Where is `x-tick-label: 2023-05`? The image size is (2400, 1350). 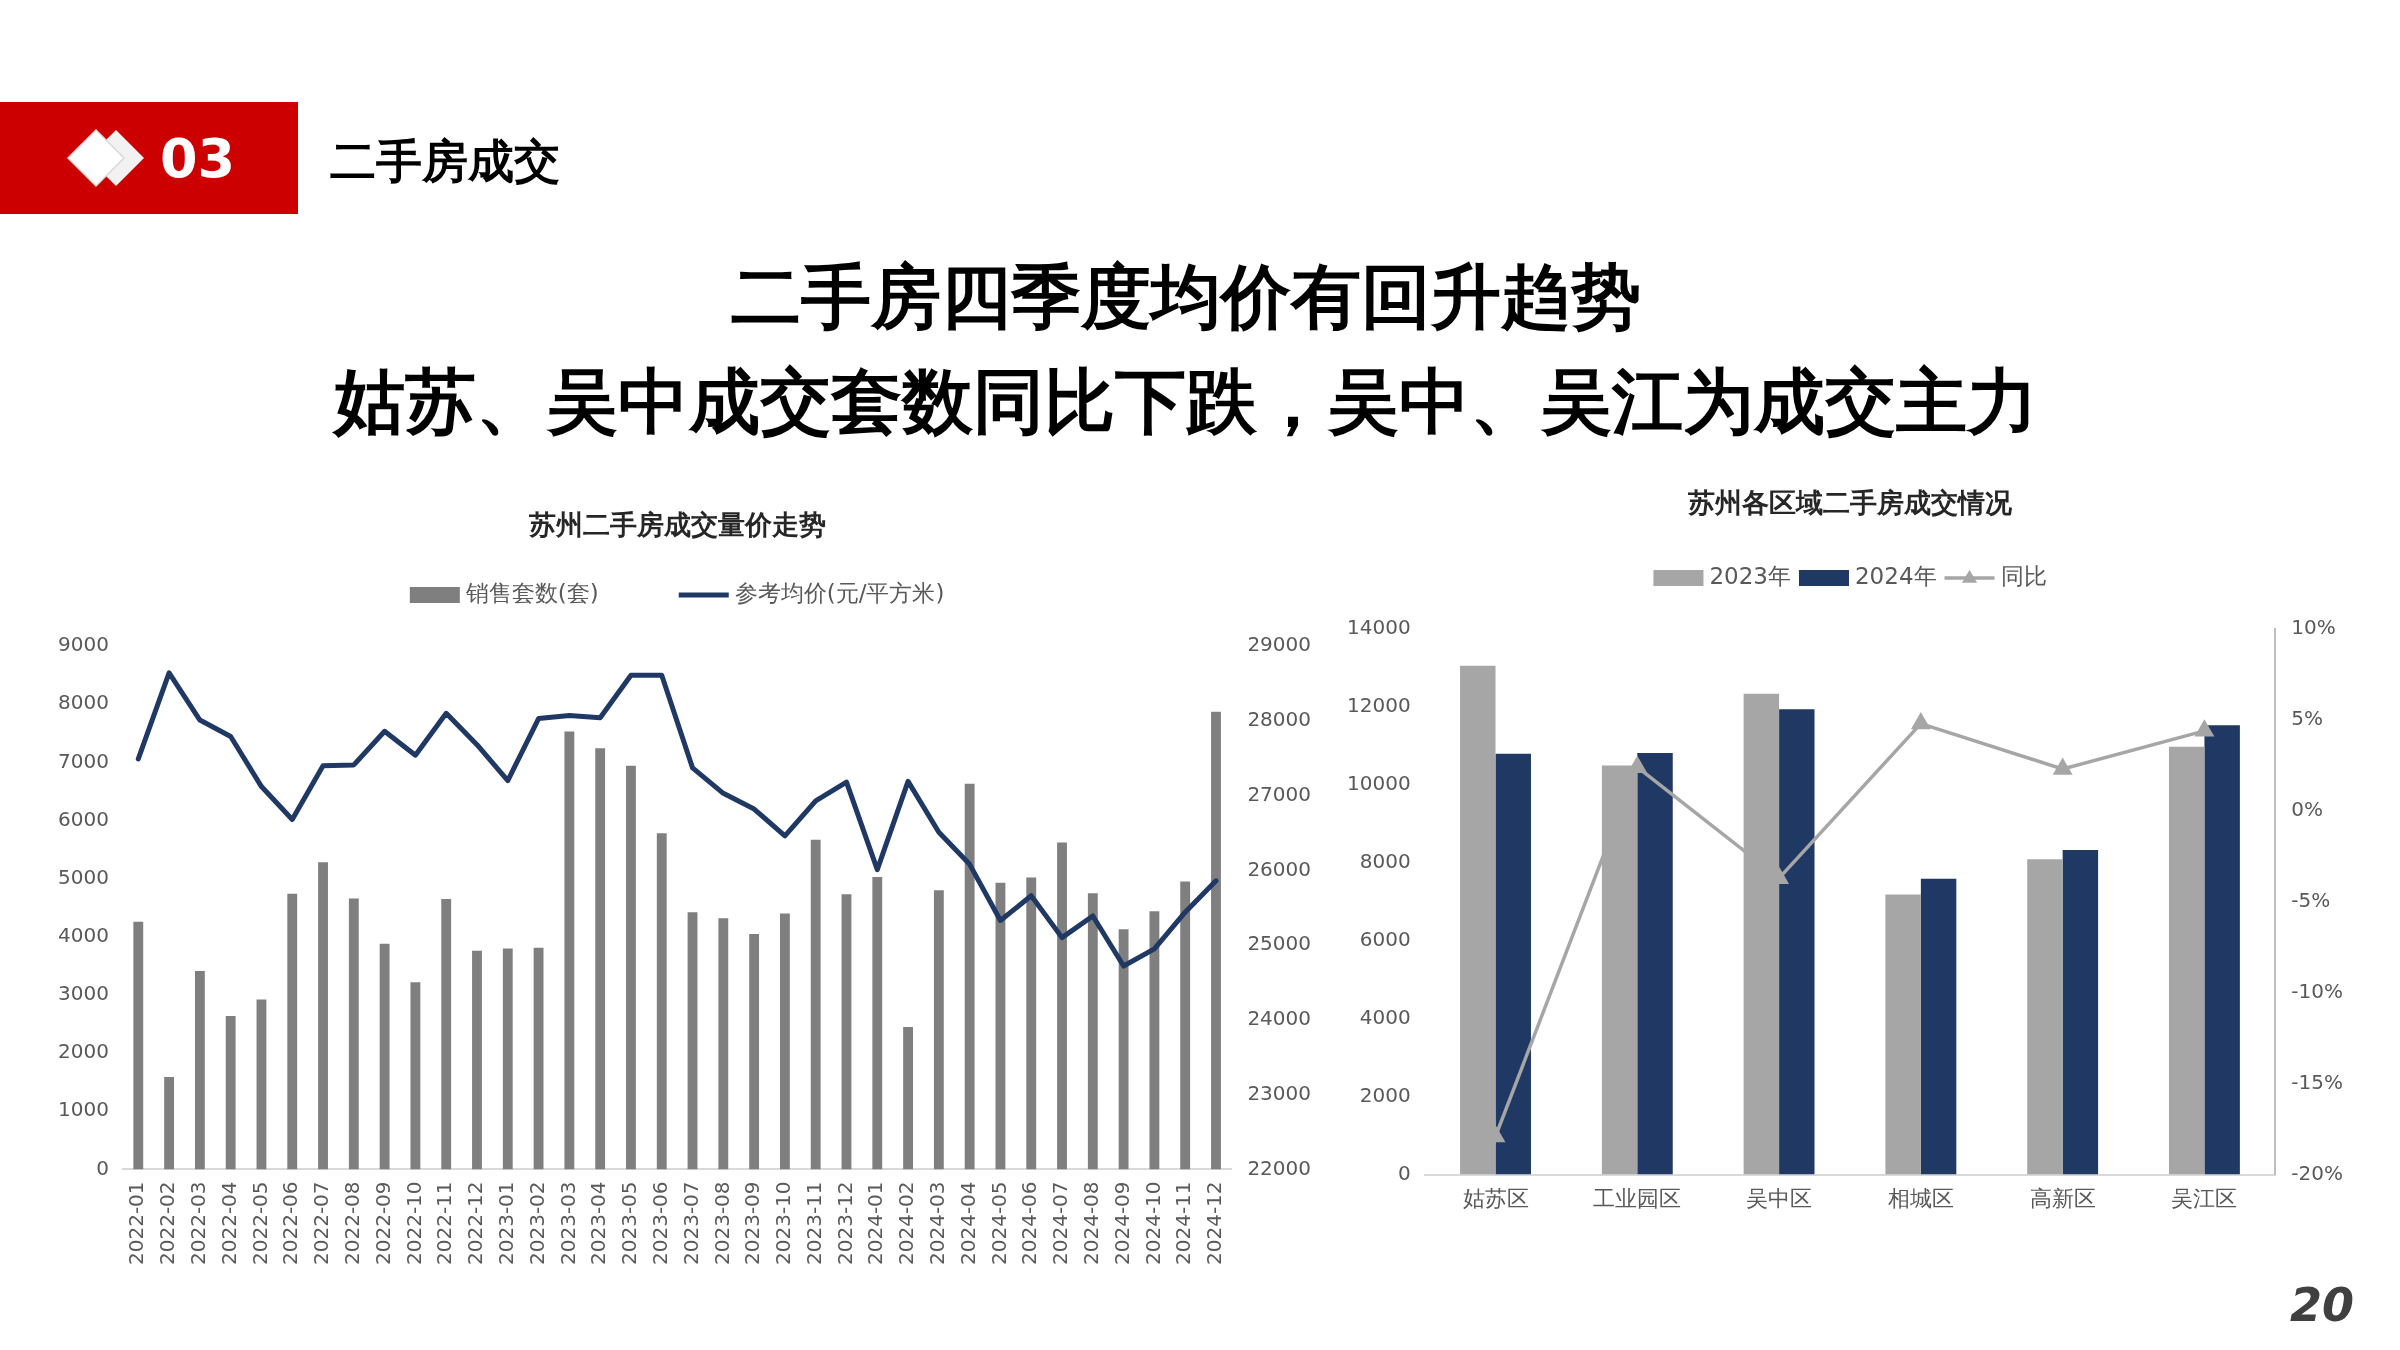
x-tick-label: 2023-05 is located at coordinates (629, 1223).